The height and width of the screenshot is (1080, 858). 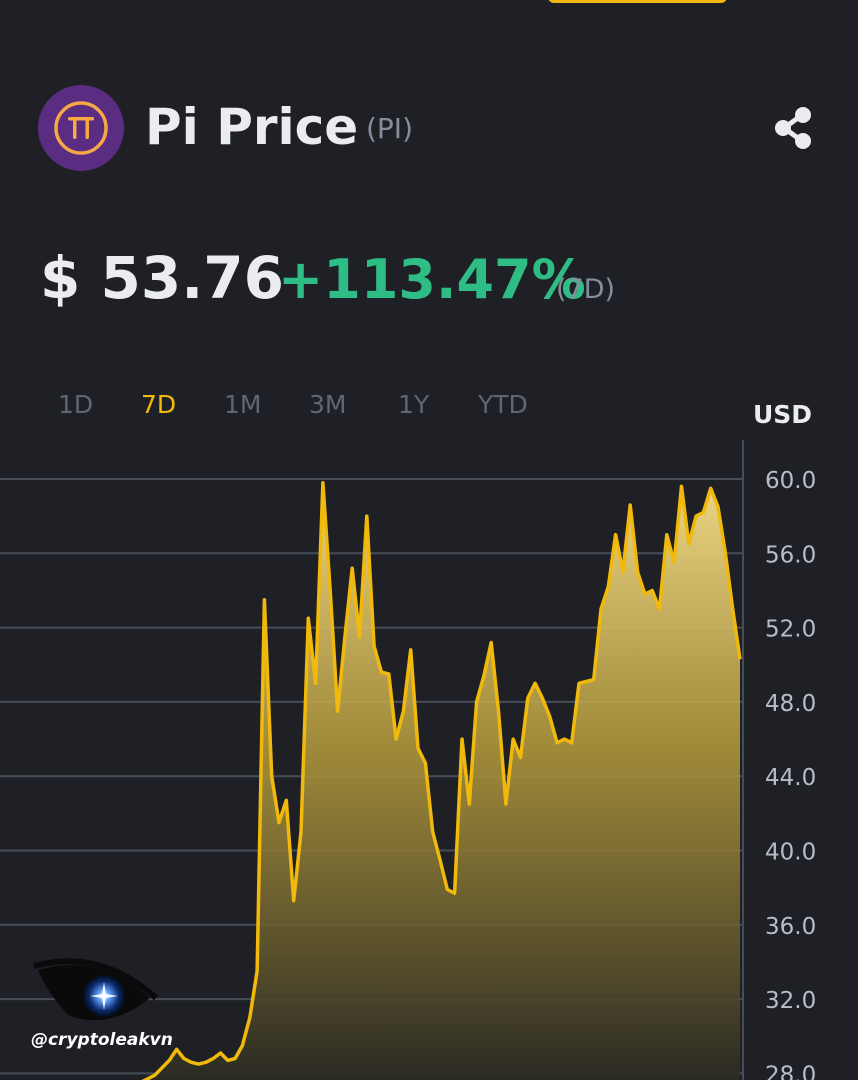 What do you see at coordinates (637, 1) in the screenshot?
I see `top-tab-indicator` at bounding box center [637, 1].